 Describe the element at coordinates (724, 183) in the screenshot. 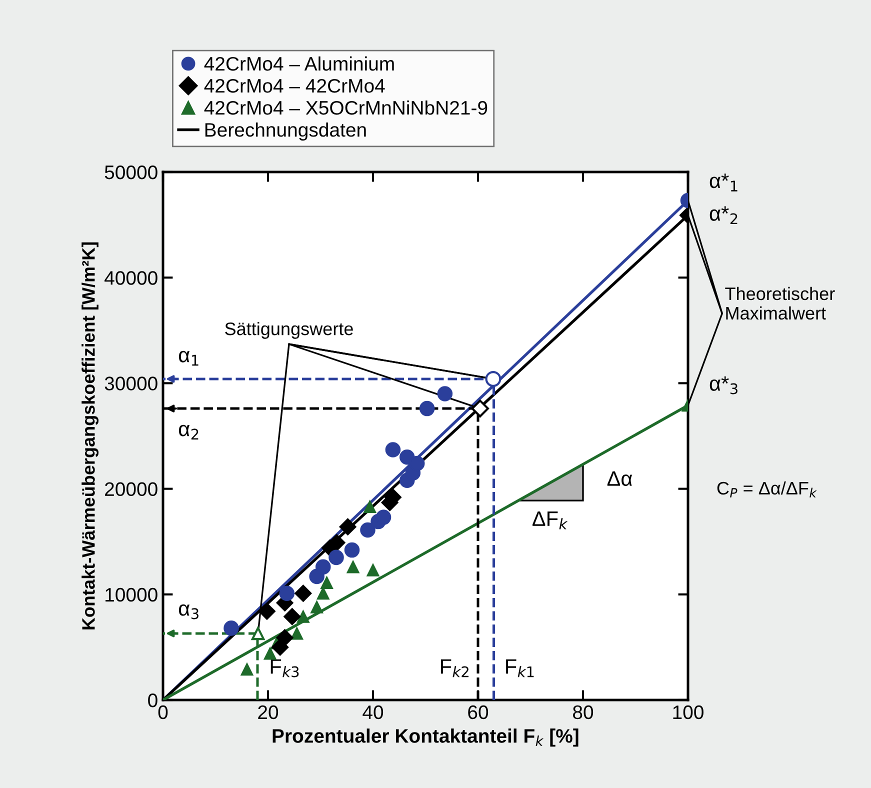

I see `text: α*$_{1}$` at that location.